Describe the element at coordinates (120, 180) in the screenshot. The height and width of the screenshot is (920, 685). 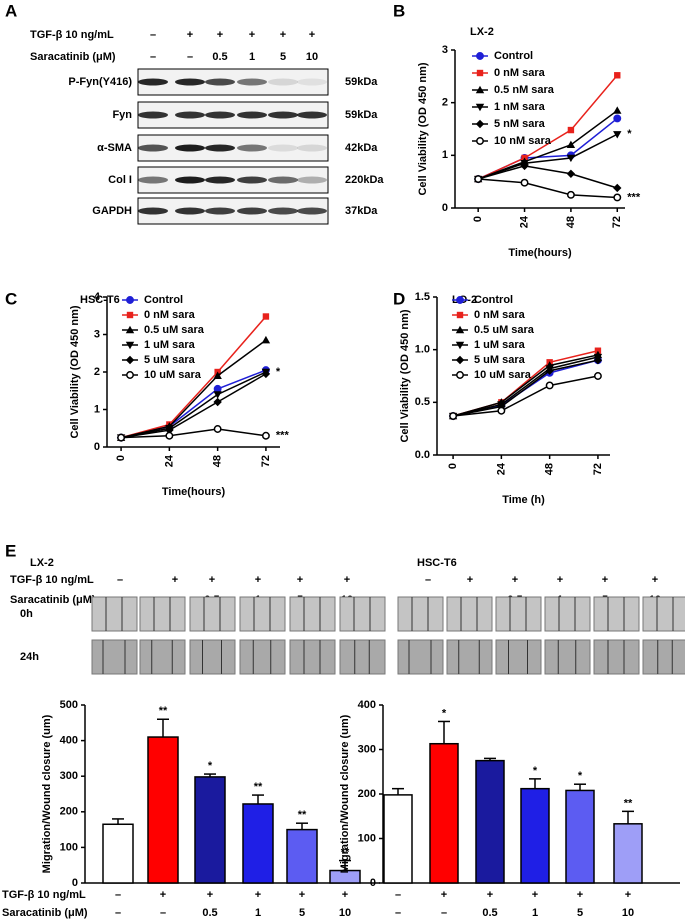
I see `protein-name: Col I` at that location.